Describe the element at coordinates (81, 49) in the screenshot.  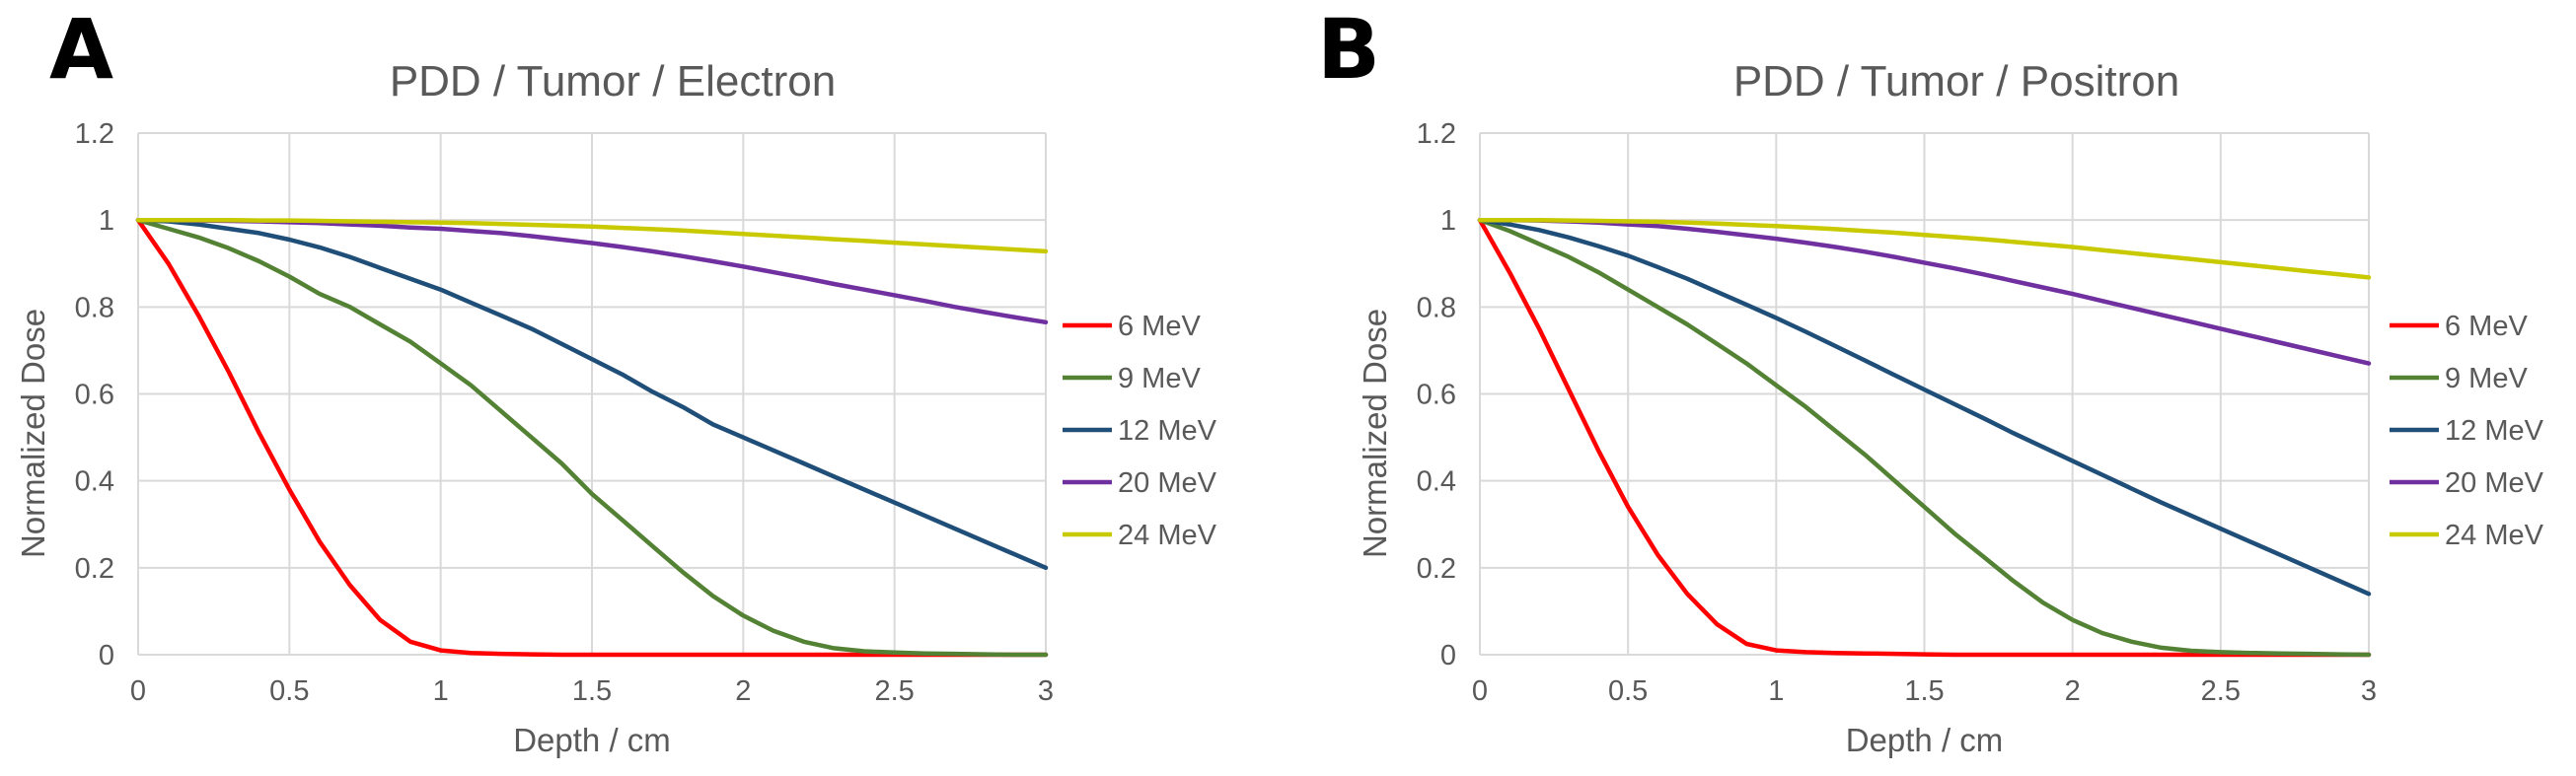
I see `panel-letter: A` at that location.